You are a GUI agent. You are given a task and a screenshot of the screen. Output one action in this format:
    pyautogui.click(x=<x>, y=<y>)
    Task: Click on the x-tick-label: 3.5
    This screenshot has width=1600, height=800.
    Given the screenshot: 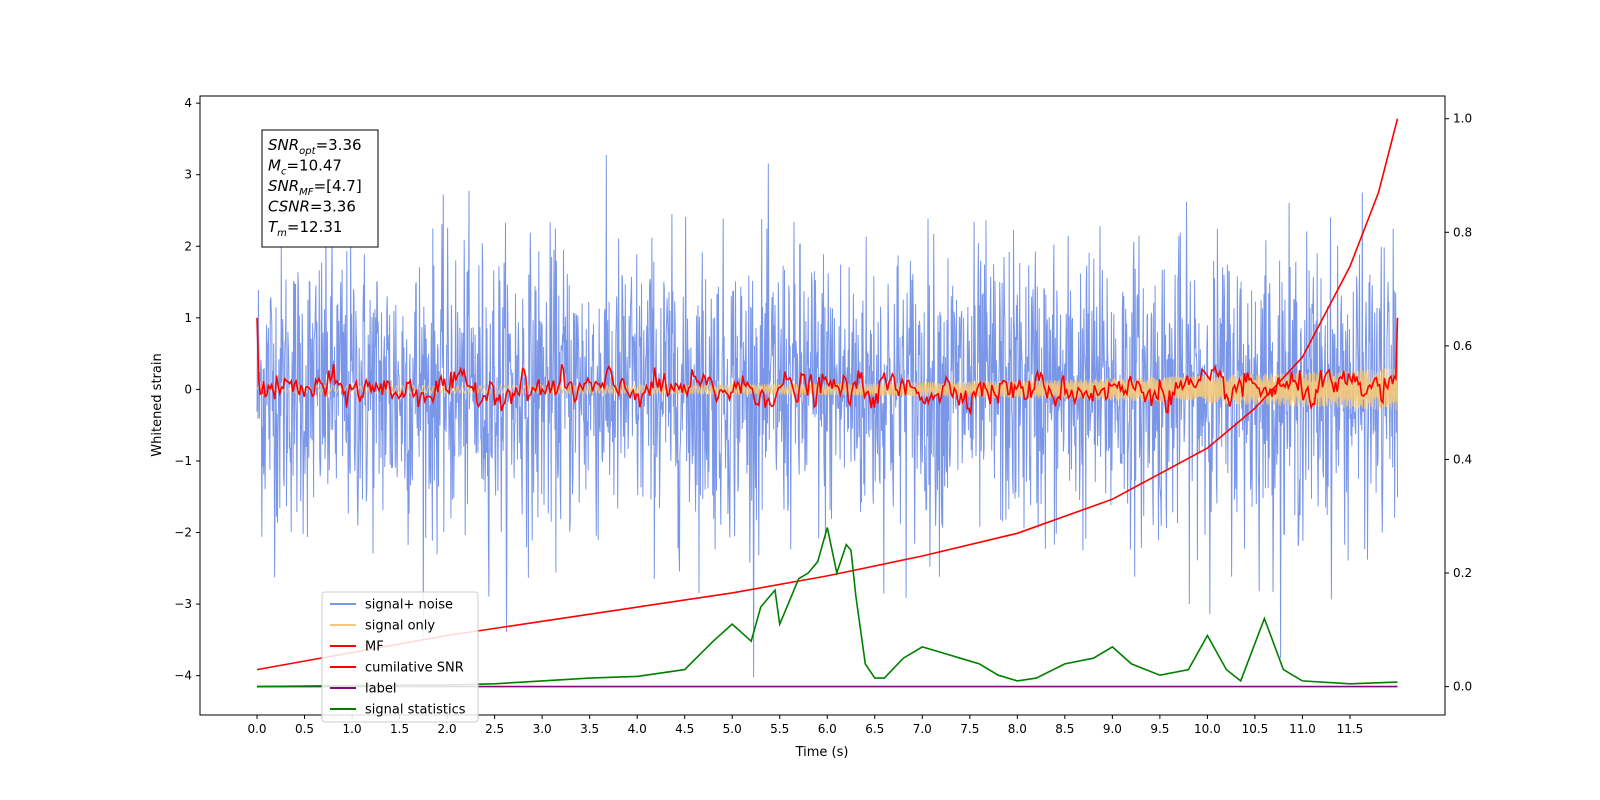 What is the action you would take?
    pyautogui.click(x=589, y=729)
    